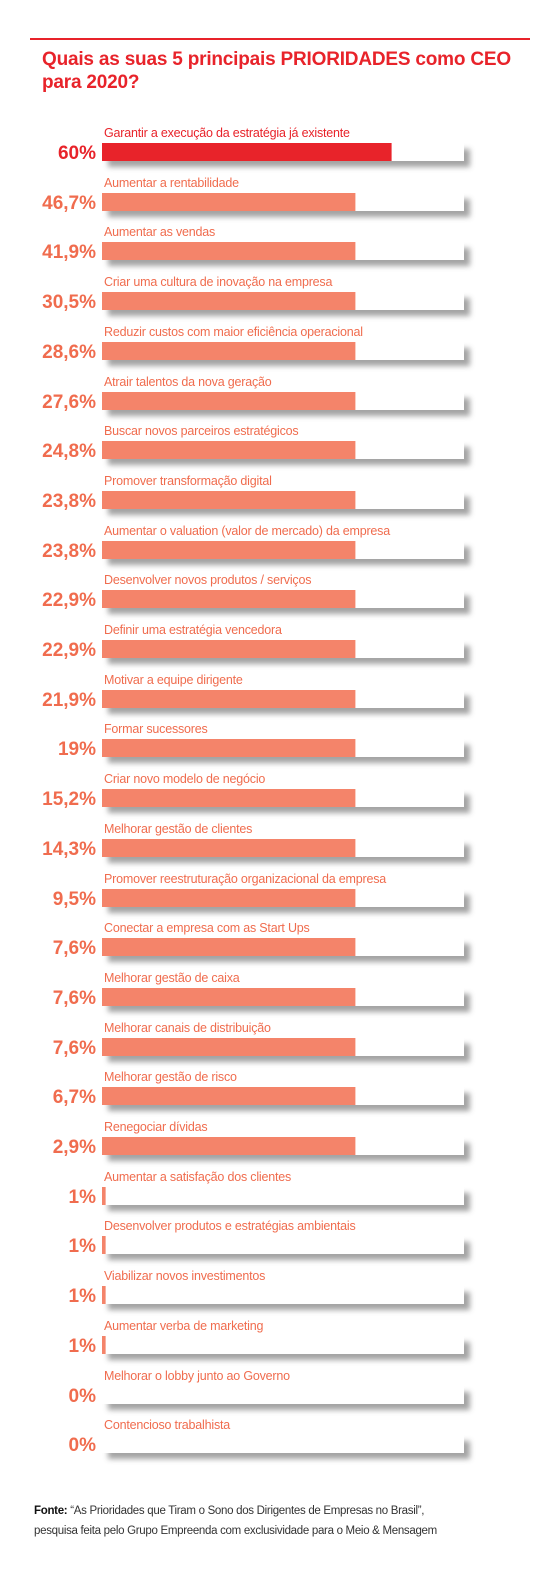 The width and height of the screenshot is (560, 1572). What do you see at coordinates (77, 153) in the screenshot?
I see `value-label: 60%` at bounding box center [77, 153].